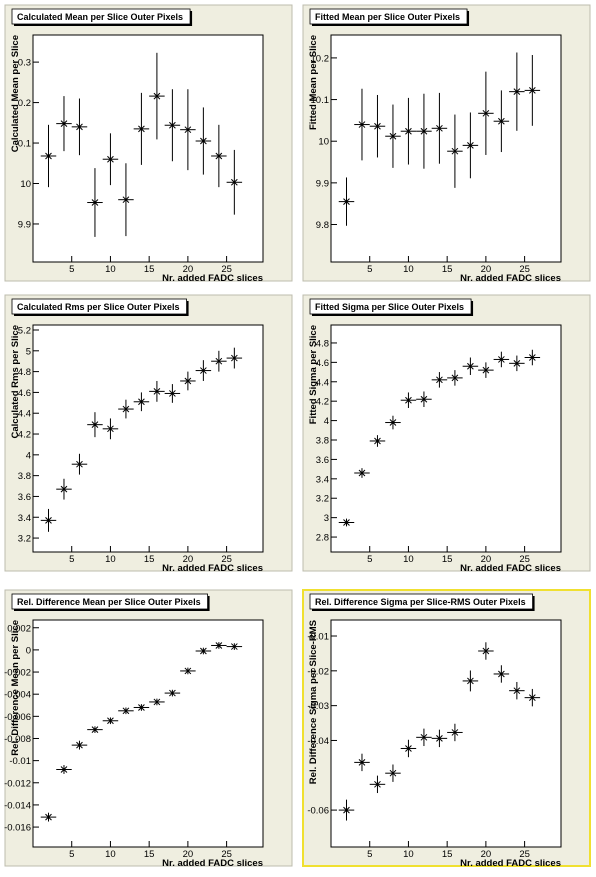 The width and height of the screenshot is (596, 877). I want to click on y-tick-label: 0.2, so click(24, 103).